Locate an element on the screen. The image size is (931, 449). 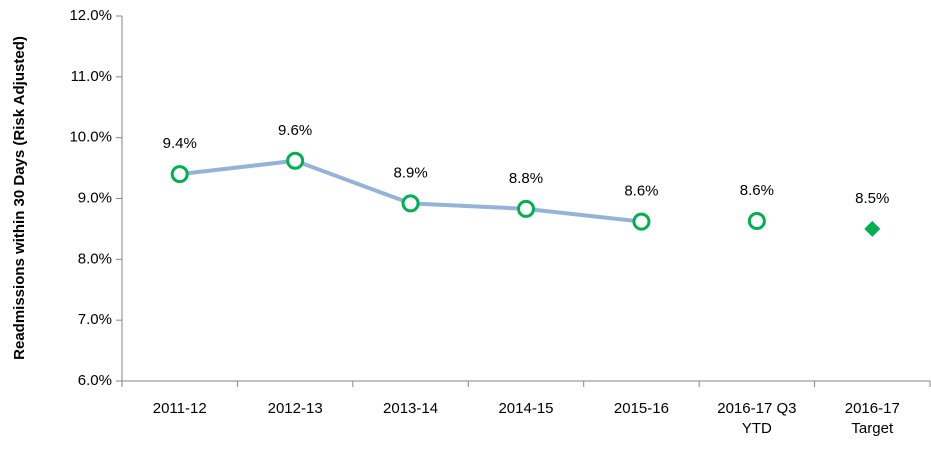
x-tick-label: 2014-15 is located at coordinates (525, 408).